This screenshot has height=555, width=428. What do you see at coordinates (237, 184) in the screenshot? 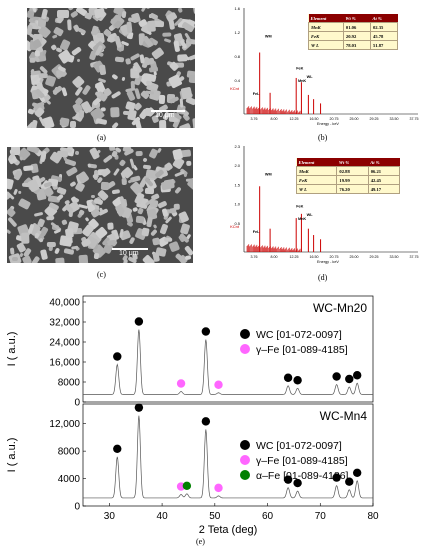
I see `y-tick-label: 1.5` at bounding box center [237, 184].